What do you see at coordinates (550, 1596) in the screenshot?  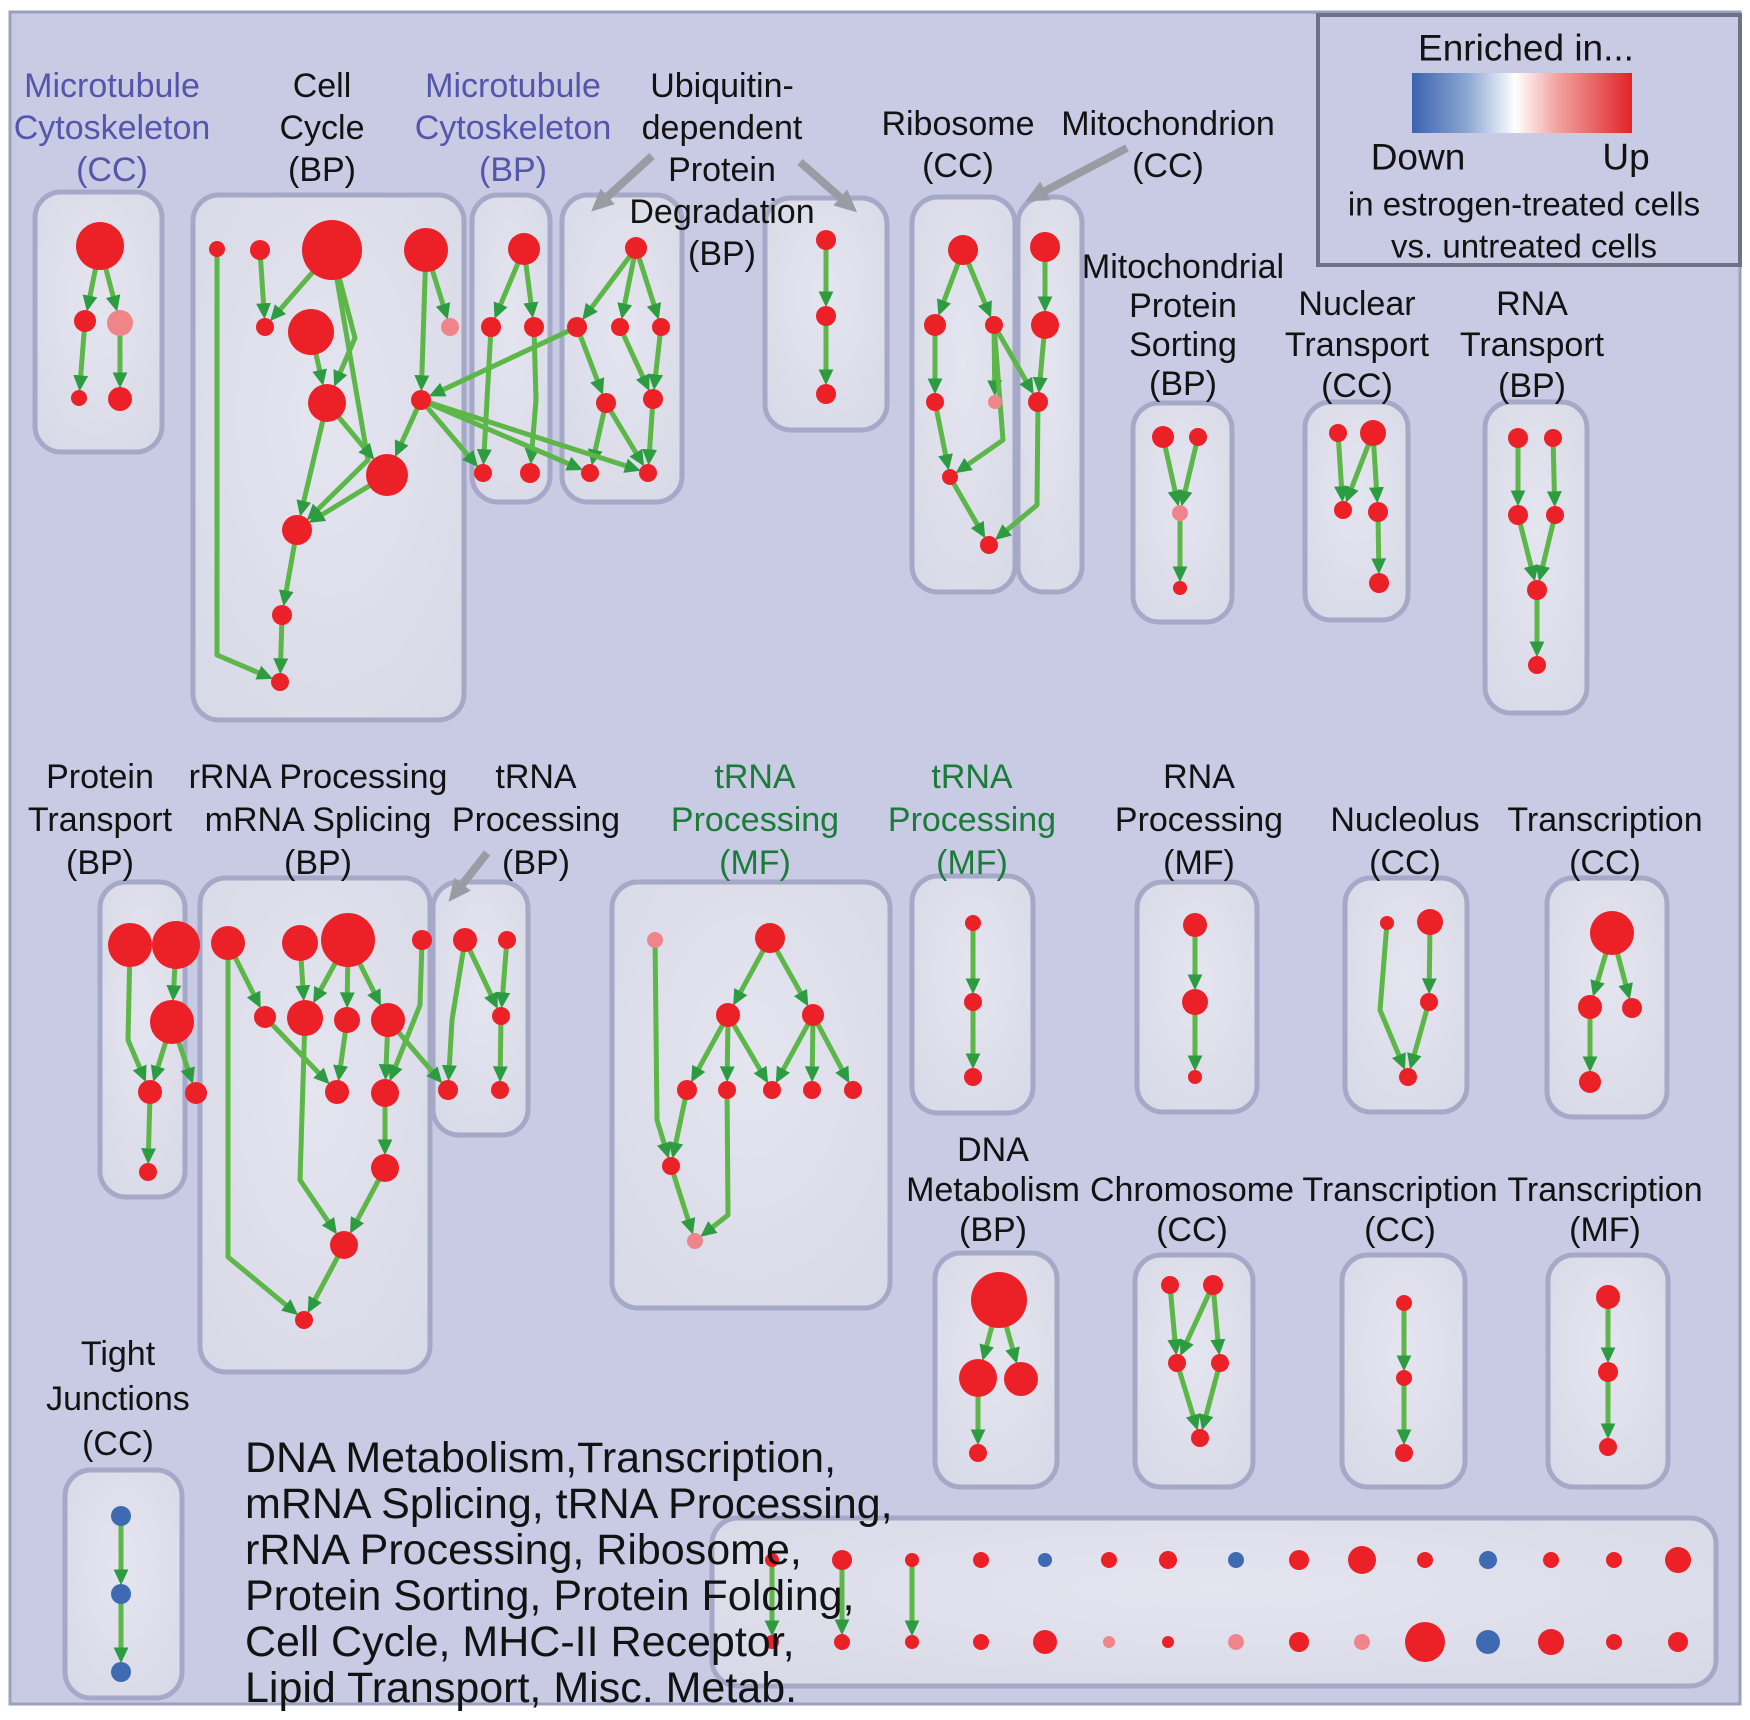 I see `summary-note-line4: Protein Sorting, Protein Folding,` at bounding box center [550, 1596].